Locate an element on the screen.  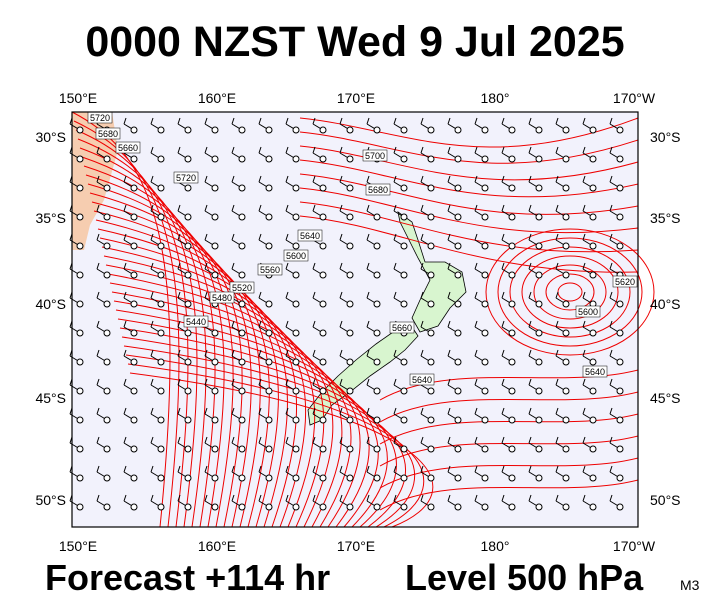
latitude-label: 35°S is located at coordinates (665, 218).